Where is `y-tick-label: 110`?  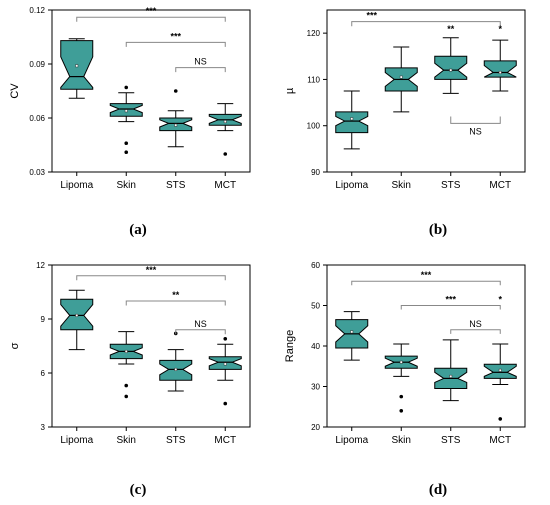
y-tick-label: 110 is located at coordinates (313, 79).